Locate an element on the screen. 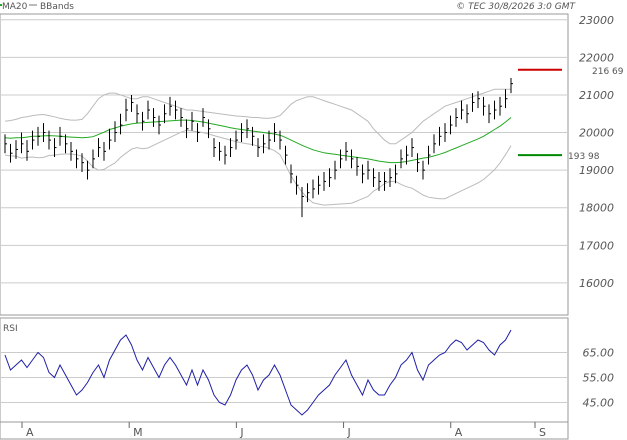 This screenshot has width=627, height=440. resistance-label: 216 69 is located at coordinates (608, 72).